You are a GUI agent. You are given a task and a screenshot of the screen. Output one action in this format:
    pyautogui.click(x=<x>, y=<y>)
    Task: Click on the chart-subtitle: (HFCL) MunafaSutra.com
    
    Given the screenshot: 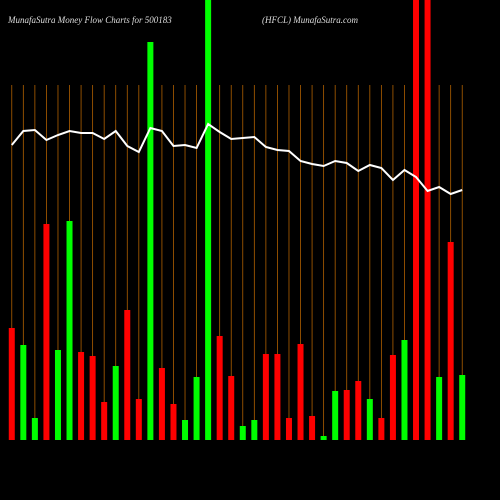 What is the action you would take?
    pyautogui.click(x=310, y=20)
    